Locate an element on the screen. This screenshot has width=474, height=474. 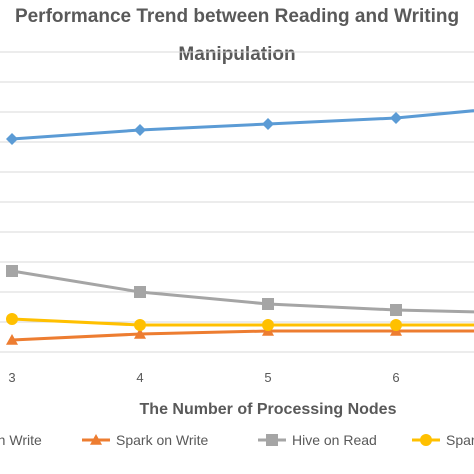
series-spark-on-write is located at coordinates (240, 335).